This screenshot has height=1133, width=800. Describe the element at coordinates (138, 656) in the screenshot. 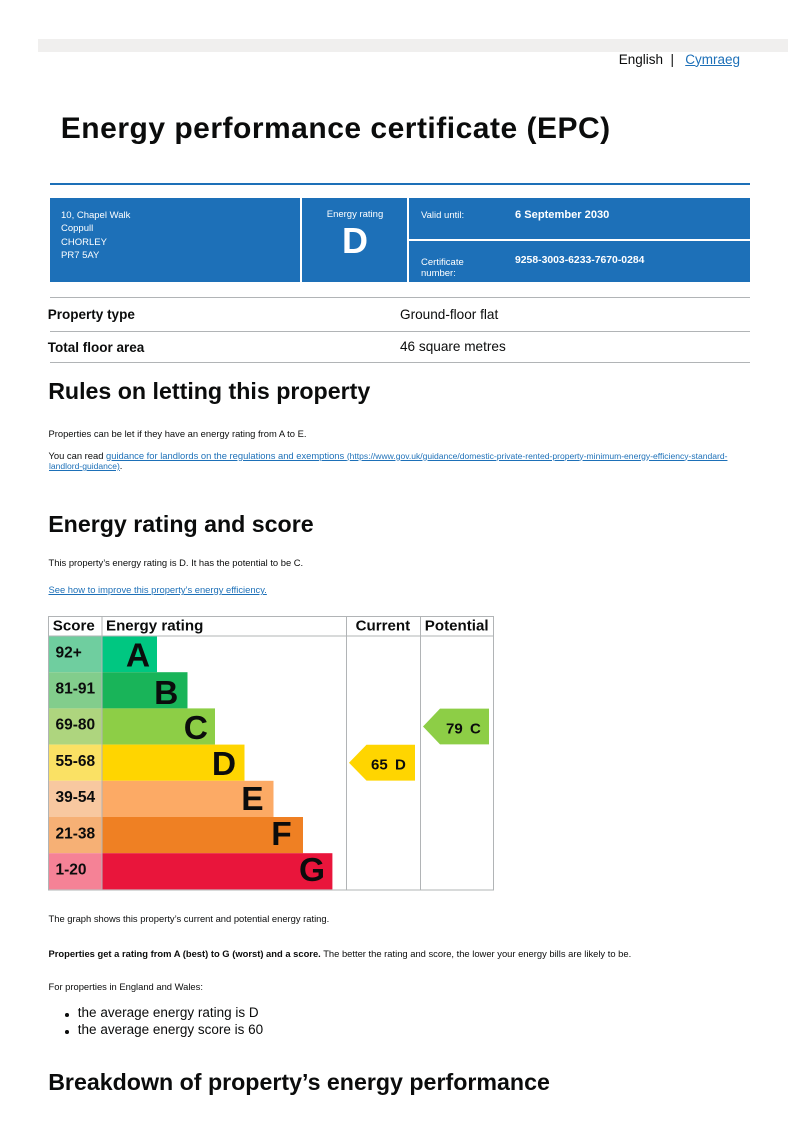

I see `svg-text: A` at that location.